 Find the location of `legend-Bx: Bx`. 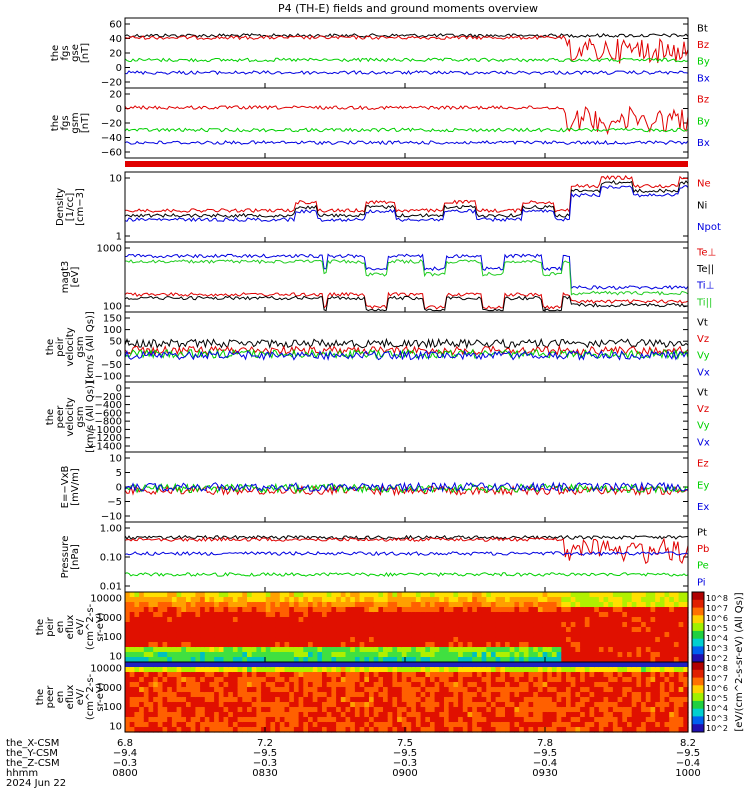

legend-Bx: Bx is located at coordinates (703, 143).